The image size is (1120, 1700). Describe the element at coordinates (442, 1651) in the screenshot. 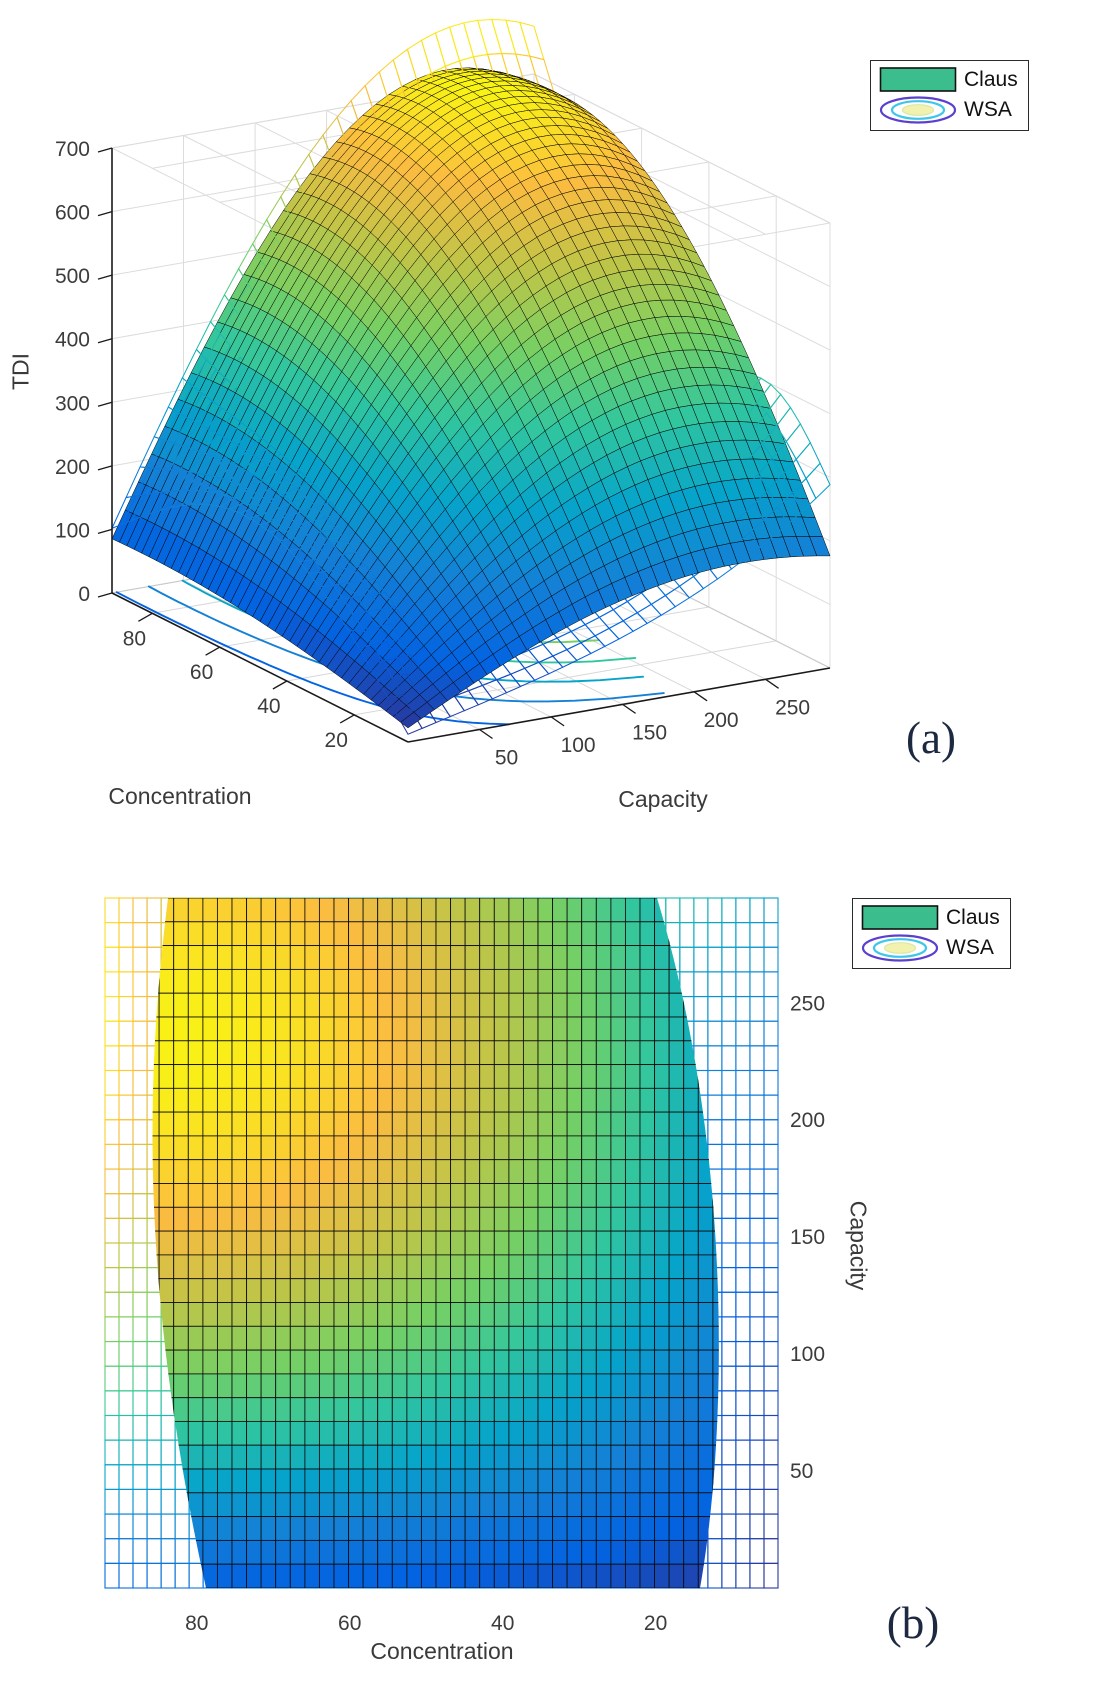

I see `concentration-axis-label-b: Concentration` at that location.